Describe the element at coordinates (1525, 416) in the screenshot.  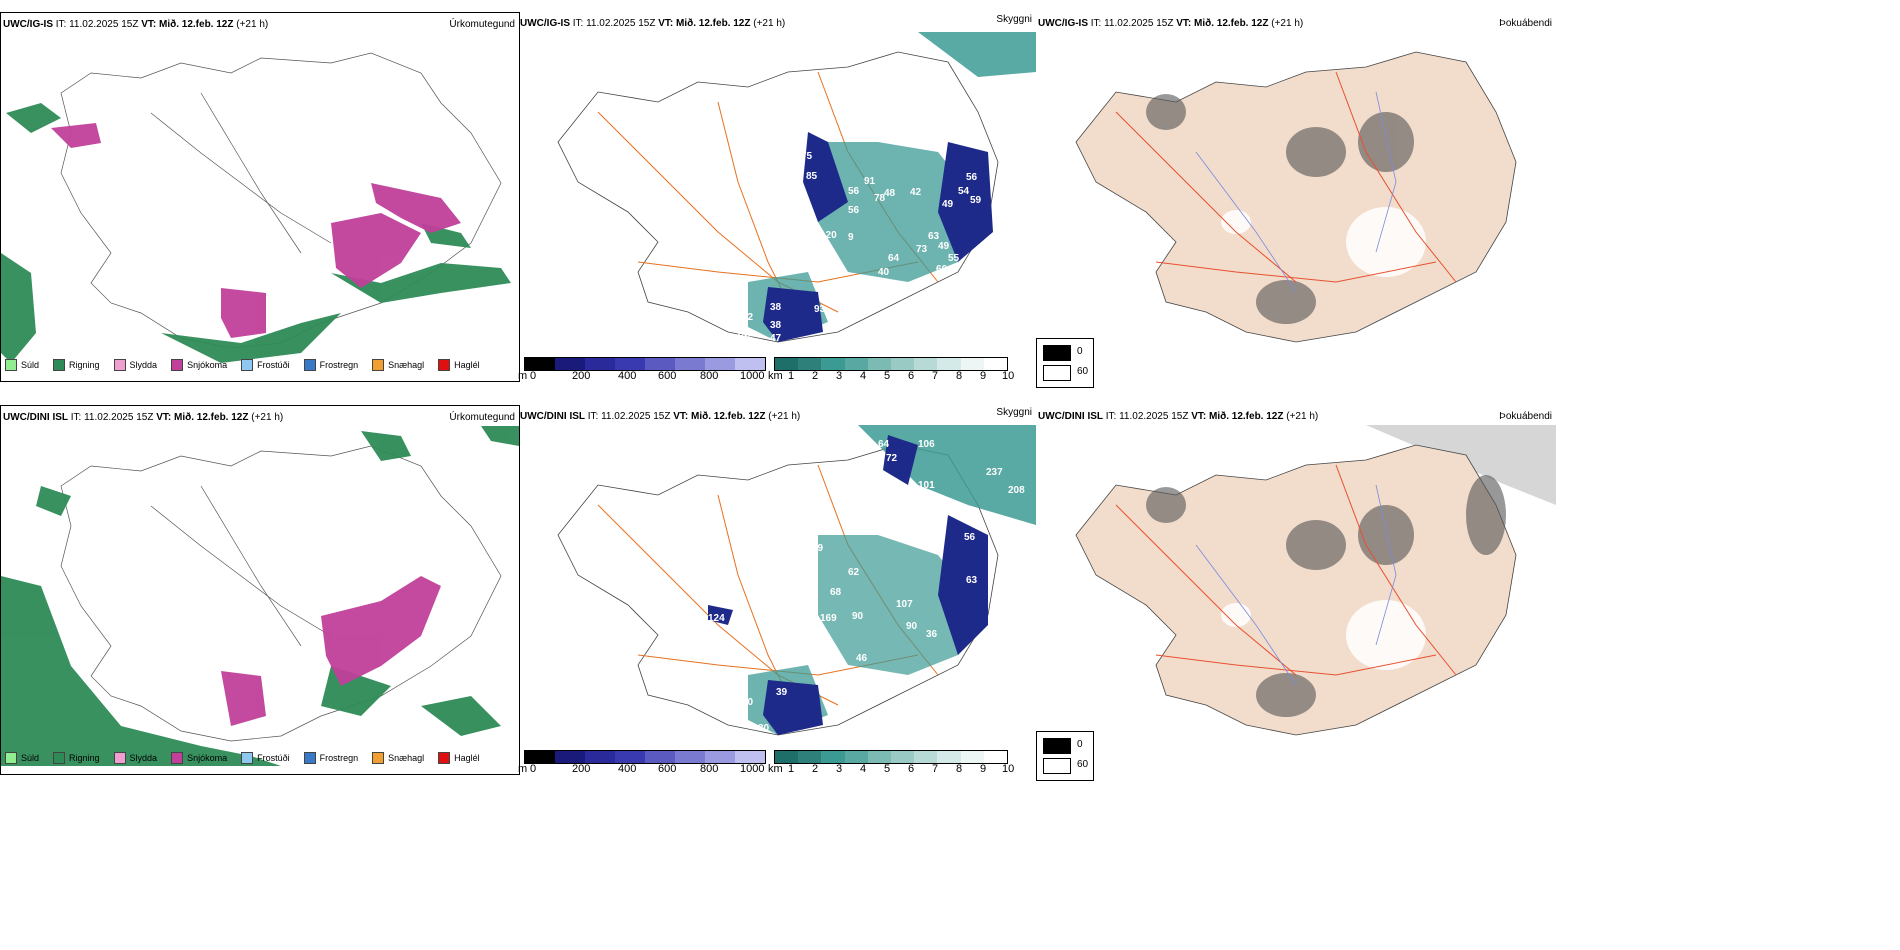
I see `row2-fog-title: Þokuábendi` at that location.